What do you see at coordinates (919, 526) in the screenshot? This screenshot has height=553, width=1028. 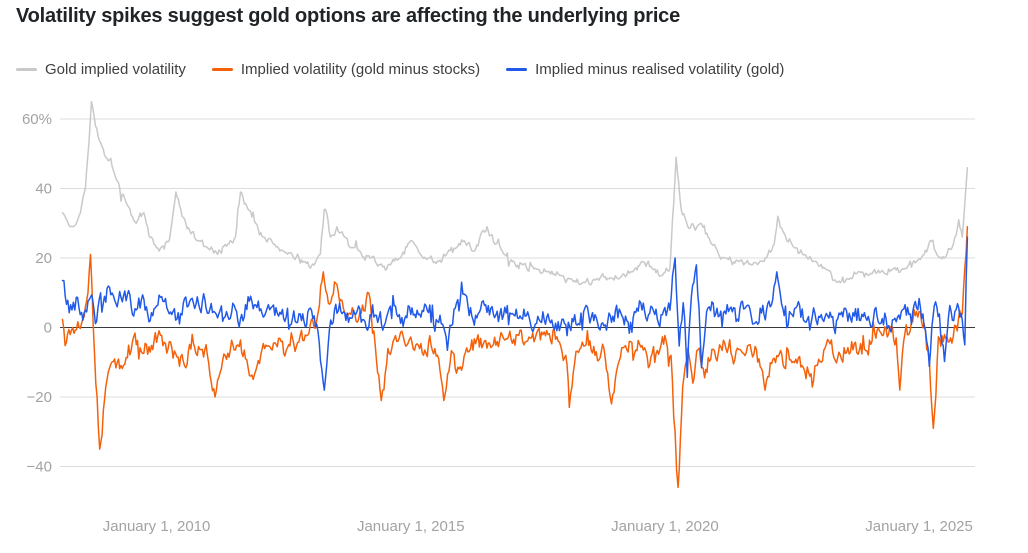 I see `svg-text: January 1, 2025` at bounding box center [919, 526].